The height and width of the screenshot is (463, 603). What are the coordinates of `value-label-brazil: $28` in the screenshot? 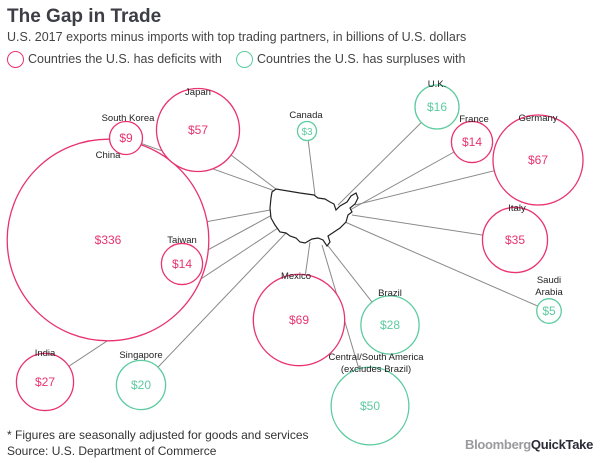 It's located at (390, 325).